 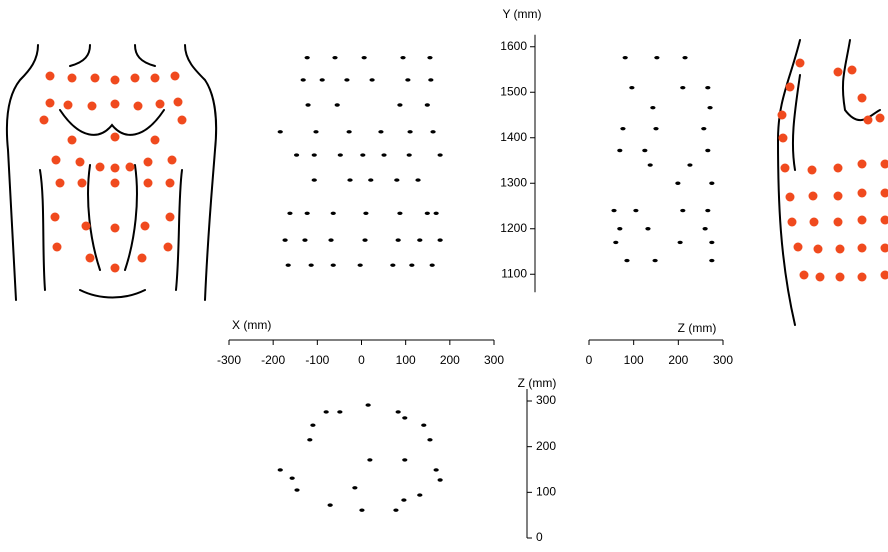 What do you see at coordinates (514, 273) in the screenshot?
I see `y-tick-label: 1100` at bounding box center [514, 273].